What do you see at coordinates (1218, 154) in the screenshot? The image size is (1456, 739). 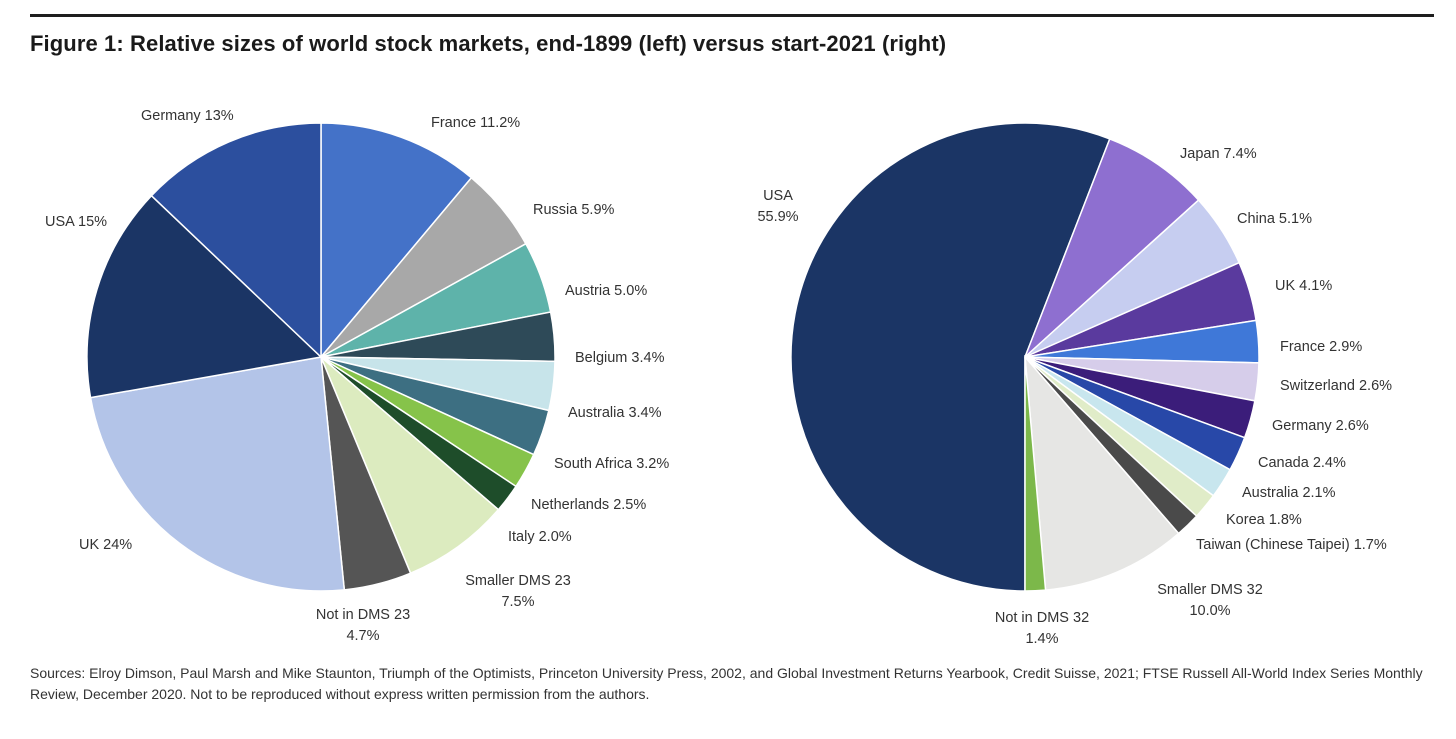 I see `slice-label-japan: Japan 7.4%` at bounding box center [1218, 154].